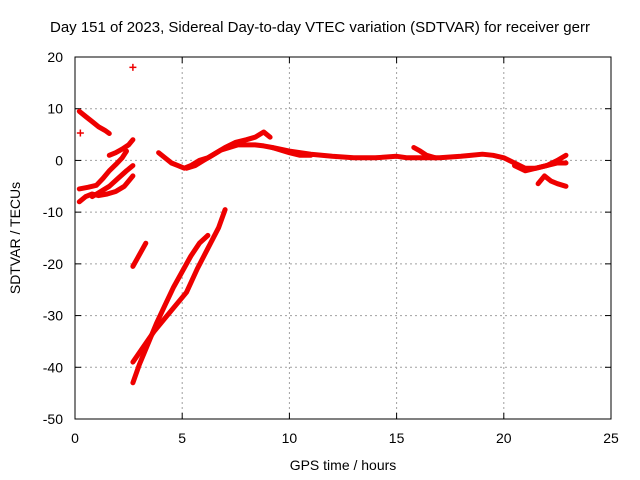  I want to click on series-arc-h, so click(179, 286).